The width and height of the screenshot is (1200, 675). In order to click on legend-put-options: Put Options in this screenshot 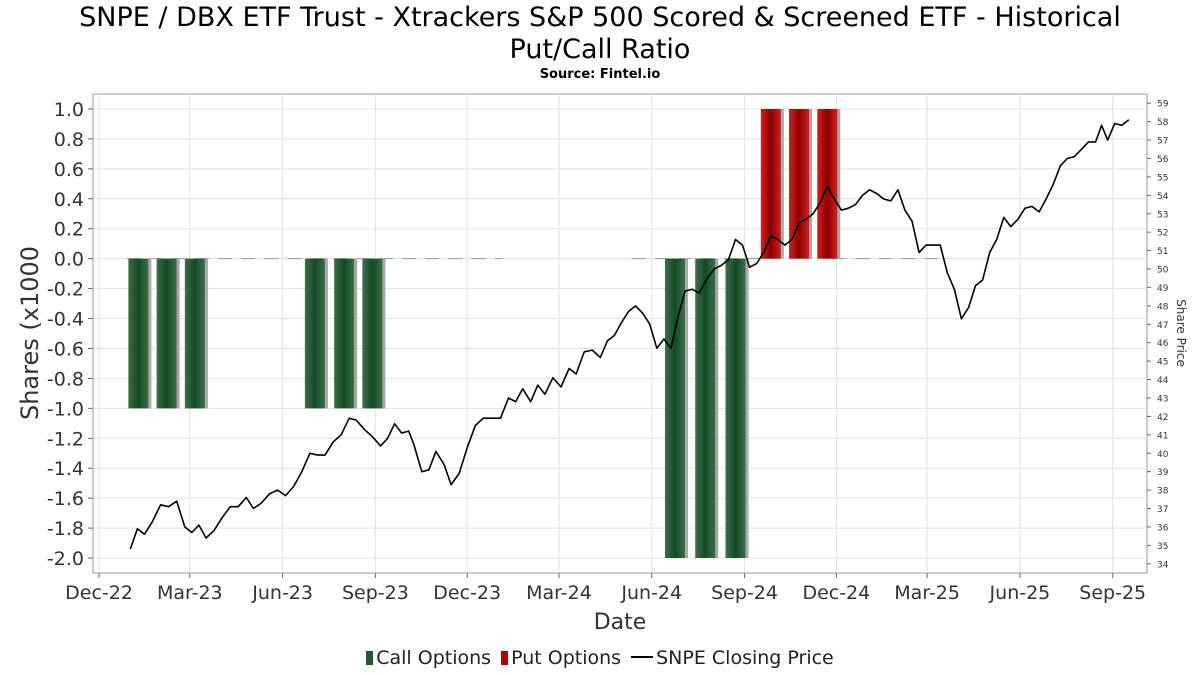, I will do `click(561, 658)`.